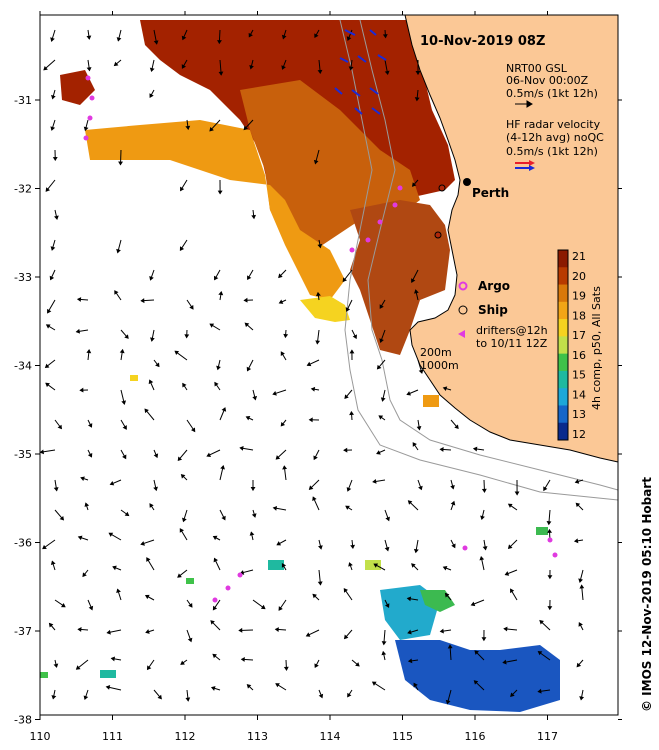  What do you see at coordinates (579, 276) in the screenshot?
I see `colorbar-tick: 20` at bounding box center [579, 276].